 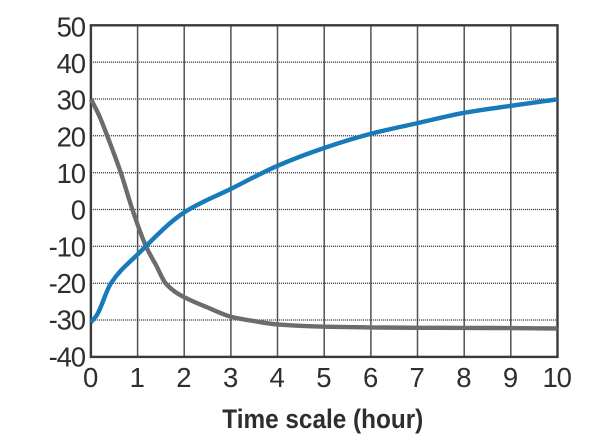 I want to click on svg-text: 1, so click(x=137, y=377).